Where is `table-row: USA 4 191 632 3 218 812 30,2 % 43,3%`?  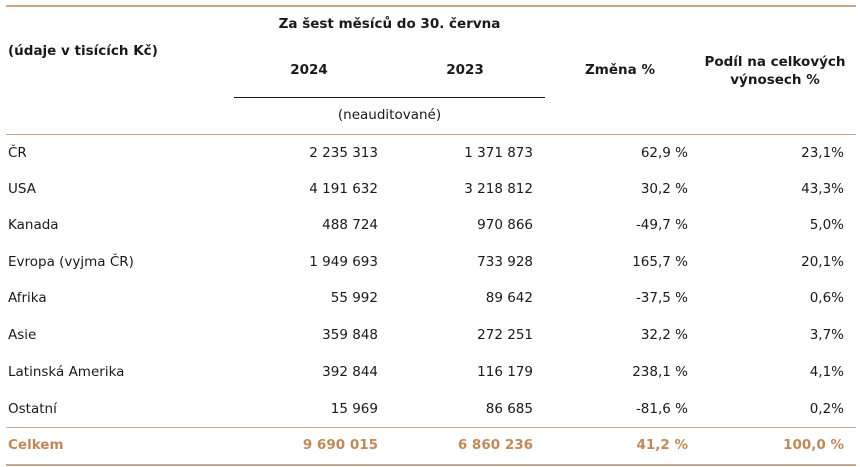 table-row: USA 4 191 632 3 218 812 30,2 % 43,3% is located at coordinates (430, 189).